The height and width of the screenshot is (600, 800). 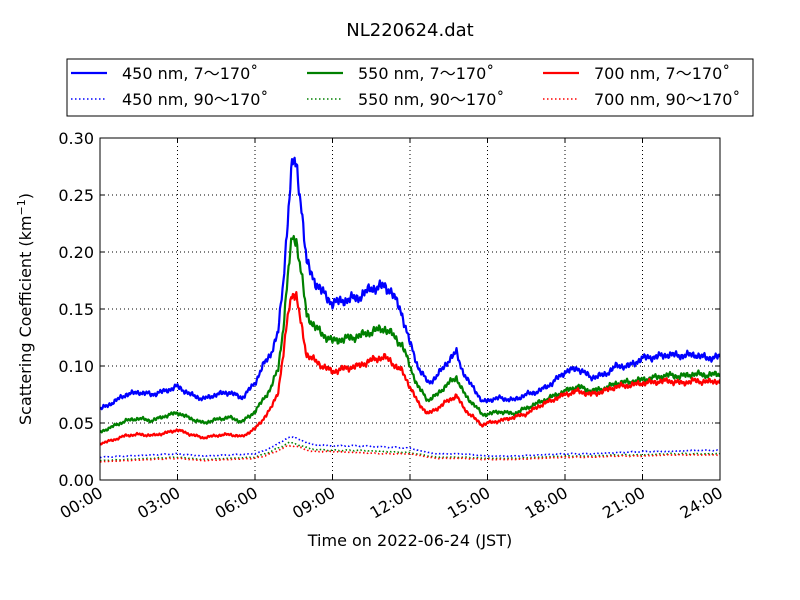 What do you see at coordinates (667, 99) in the screenshot?
I see `legend-label: 700 nm, 90～170˚` at bounding box center [667, 99].